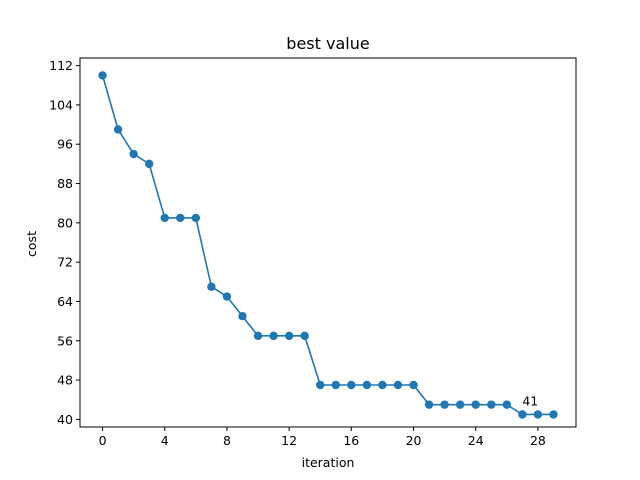 This screenshot has width=640, height=480. Describe the element at coordinates (61, 65) in the screenshot. I see `y-tick-label: 112` at that location.